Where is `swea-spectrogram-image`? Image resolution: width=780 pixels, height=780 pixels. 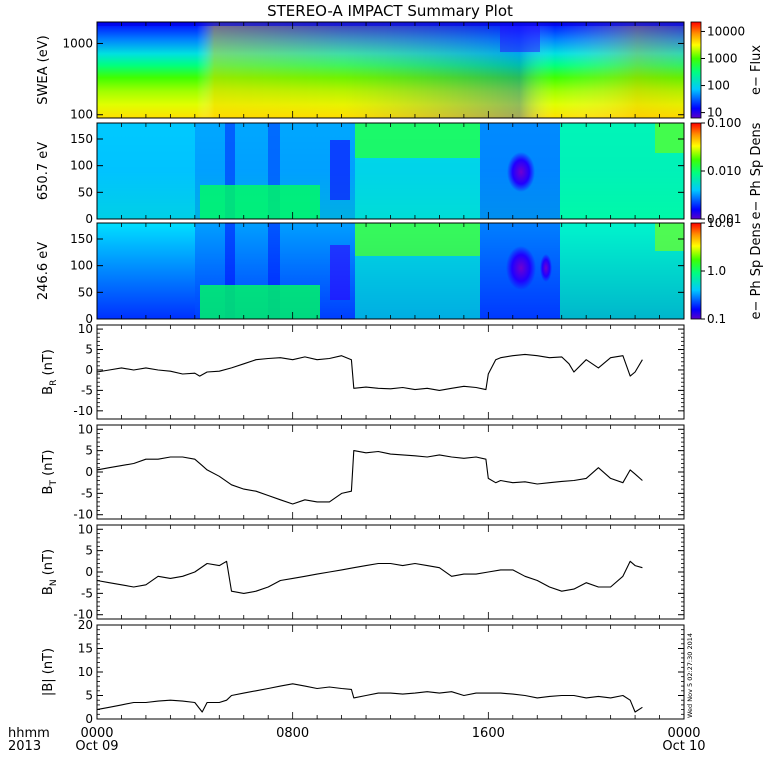 swea-spectrogram-image is located at coordinates (390, 70).